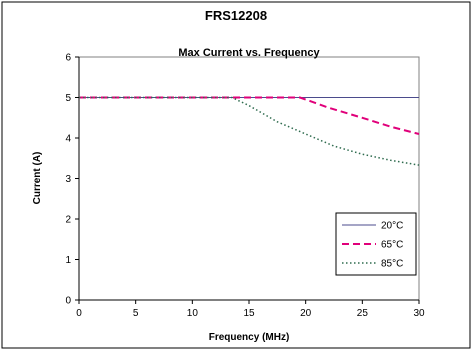 The width and height of the screenshot is (472, 350). What do you see at coordinates (68, 260) in the screenshot?
I see `y-tick-label-1: 1` at bounding box center [68, 260].